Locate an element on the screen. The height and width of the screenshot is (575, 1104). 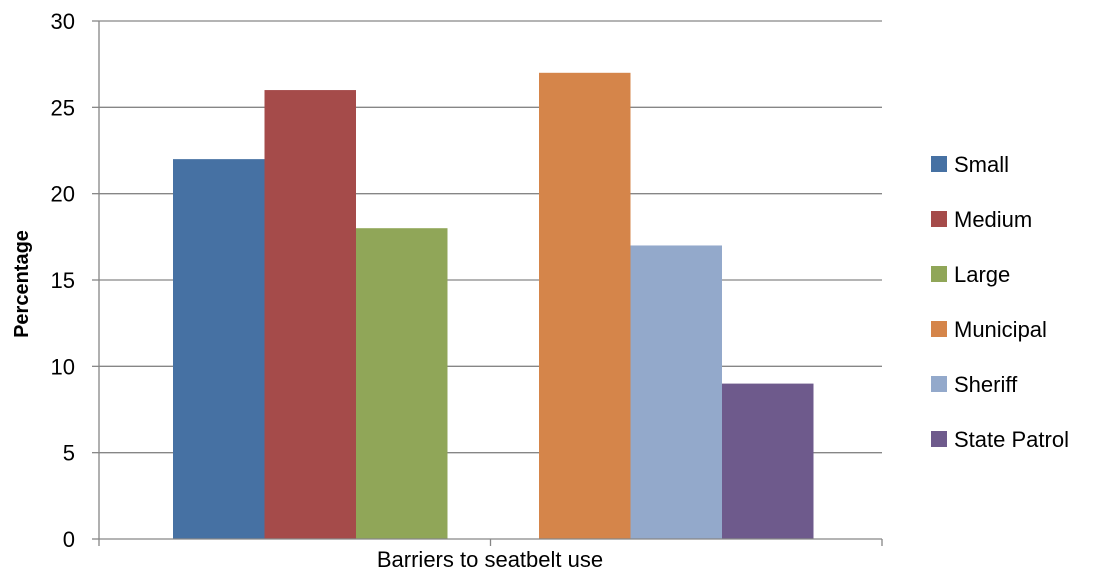
y-tick-label: 15 is located at coordinates (63, 280).